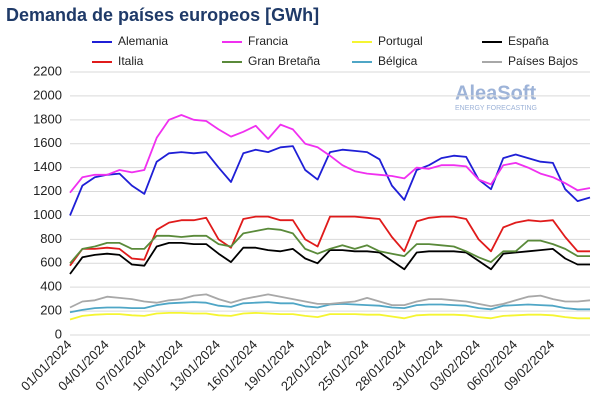 Image resolution: width=600 pixels, height=418 pixels. I want to click on legend-label: Gran Bretaña, so click(284, 61).